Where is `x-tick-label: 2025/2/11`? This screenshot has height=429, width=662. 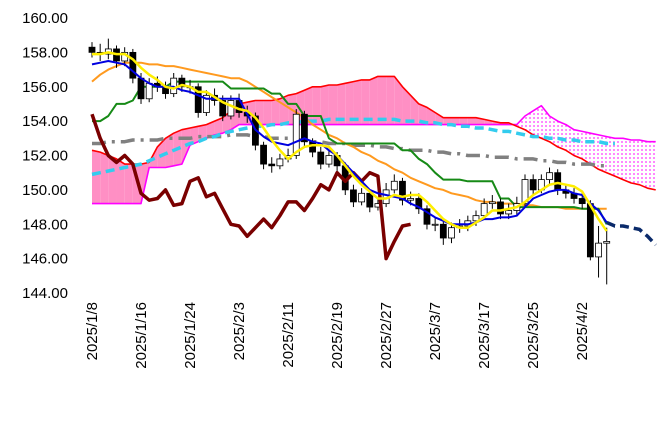 x-tick-label: 2025/2/11 is located at coordinates (288, 335).